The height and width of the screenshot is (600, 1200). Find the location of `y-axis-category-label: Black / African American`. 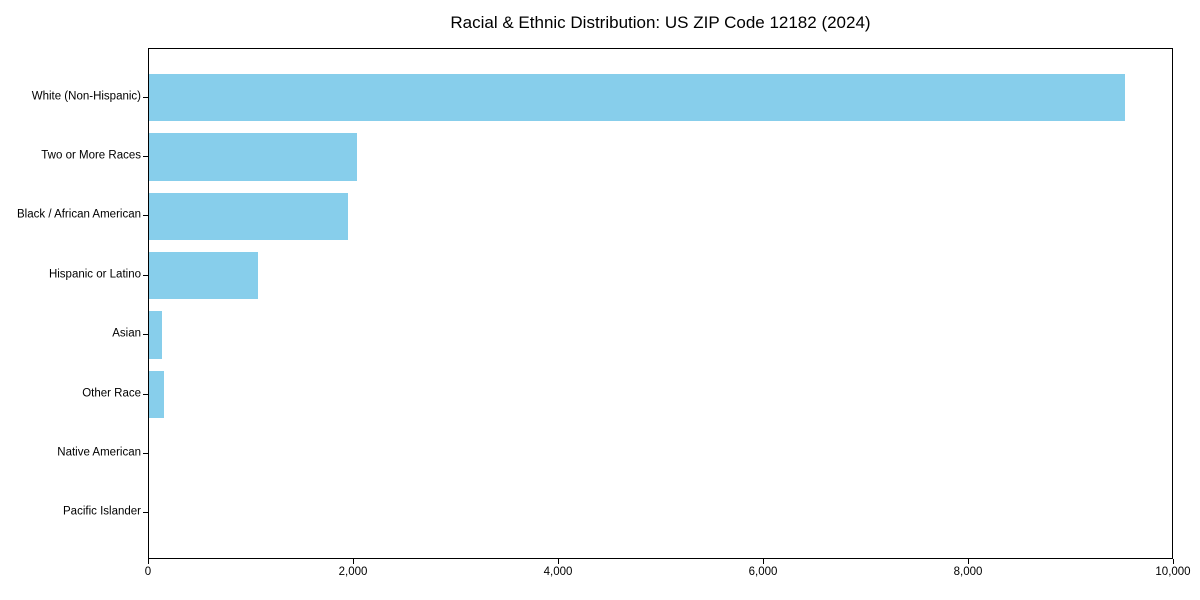

y-axis-category-label: Black / African American is located at coordinates (79, 214).